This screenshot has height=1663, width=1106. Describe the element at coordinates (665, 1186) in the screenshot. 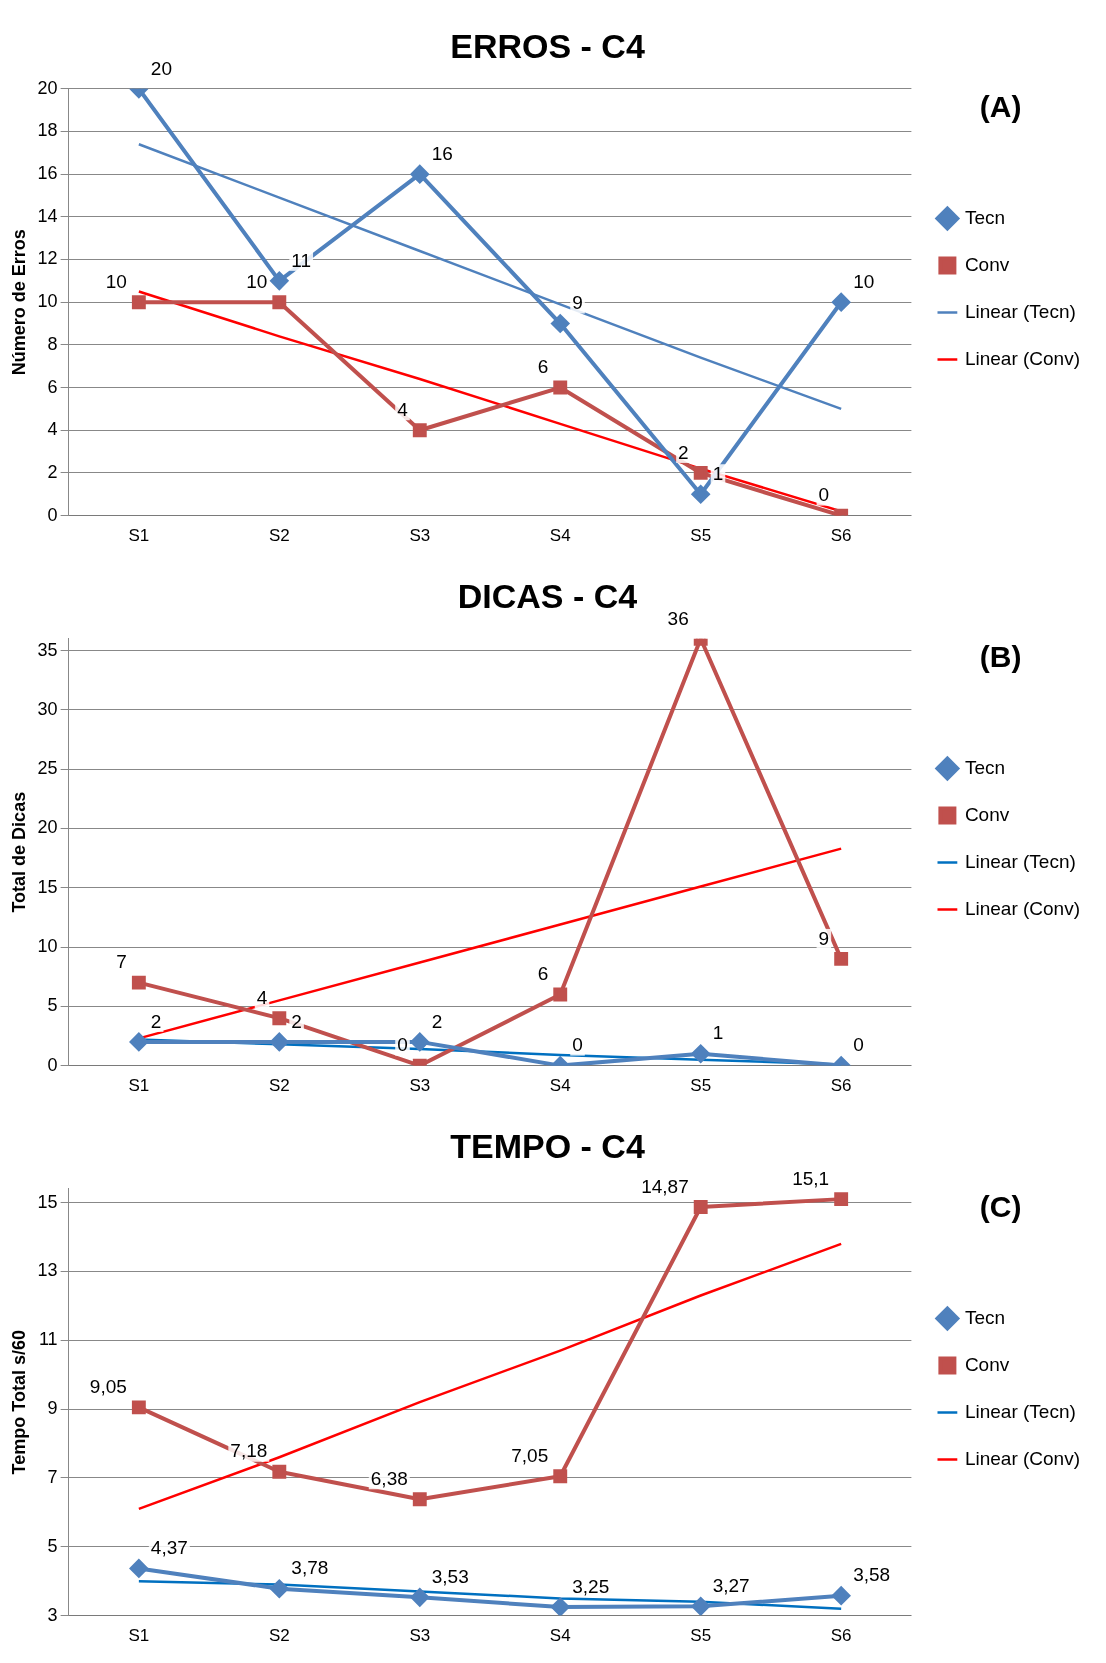

I see `data-label: 14,87` at that location.